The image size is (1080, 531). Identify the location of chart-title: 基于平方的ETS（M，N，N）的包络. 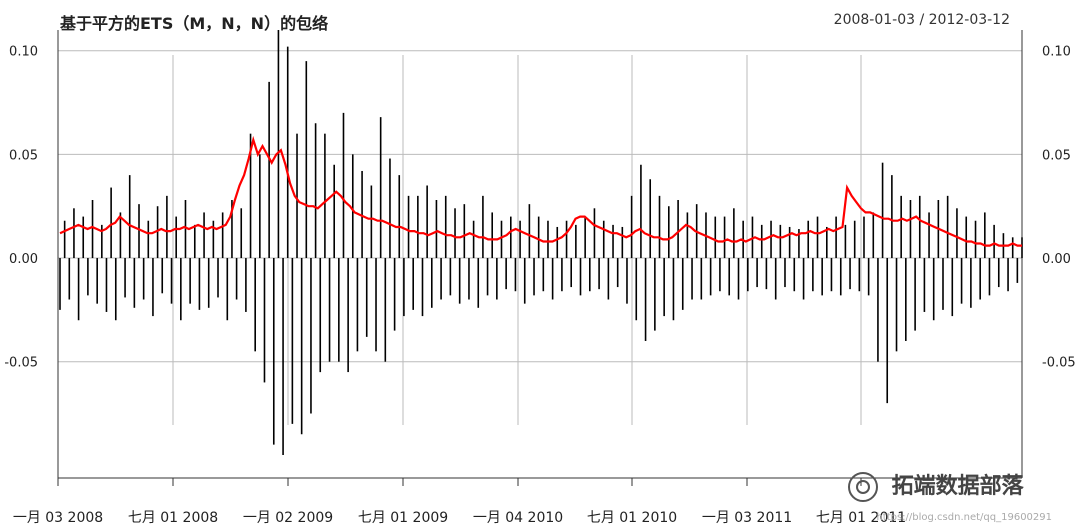
(194, 23).